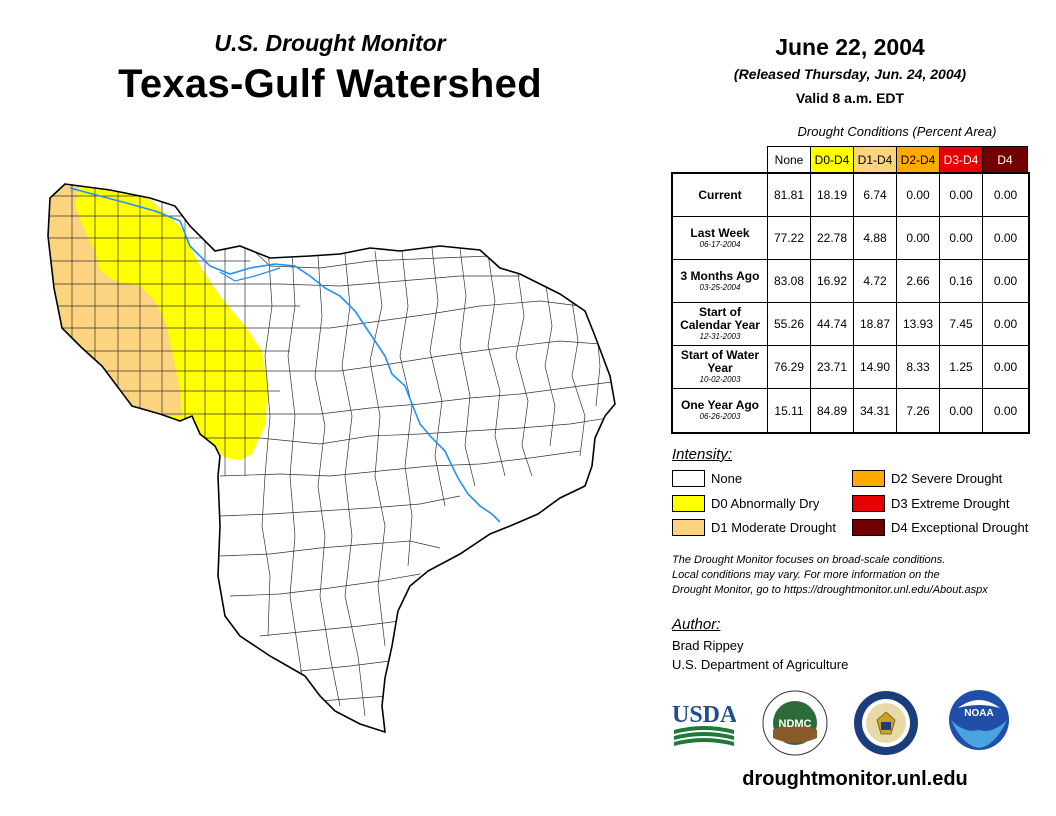  Describe the element at coordinates (720, 244) in the screenshot. I see `row-label-date: 06-17-2004` at that location.